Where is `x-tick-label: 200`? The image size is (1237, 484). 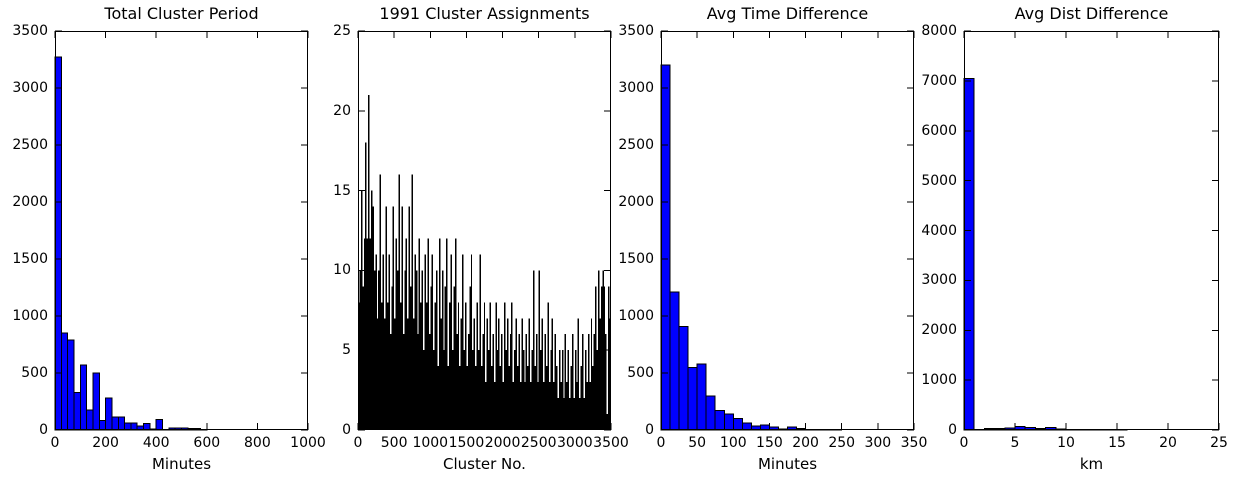
x-tick-label: 200 is located at coordinates (105, 443).